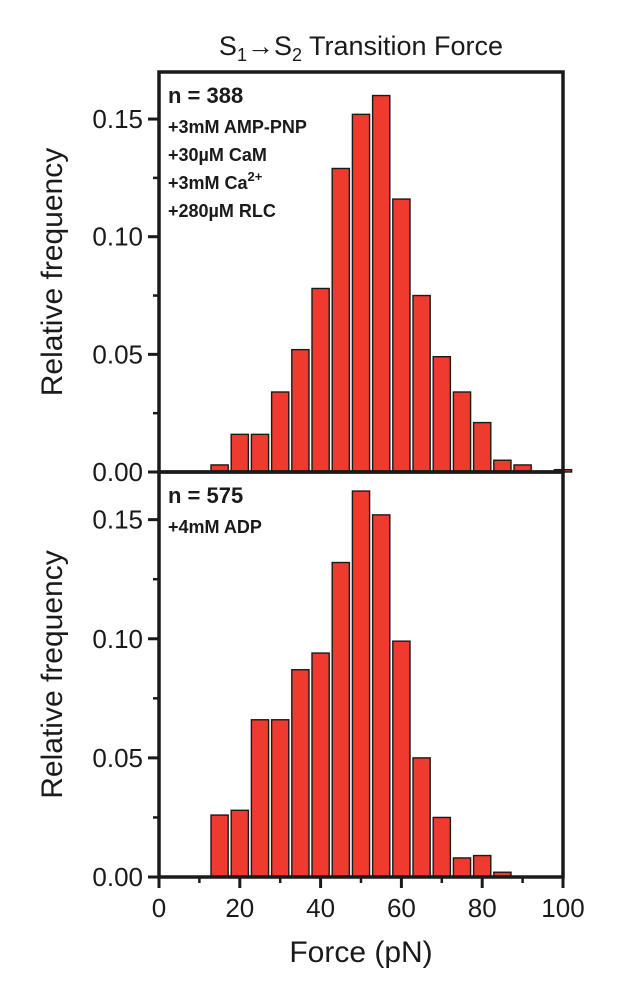 Image resolution: width=617 pixels, height=1001 pixels. I want to click on top-y-axis-label: Relative frequency, so click(52, 272).